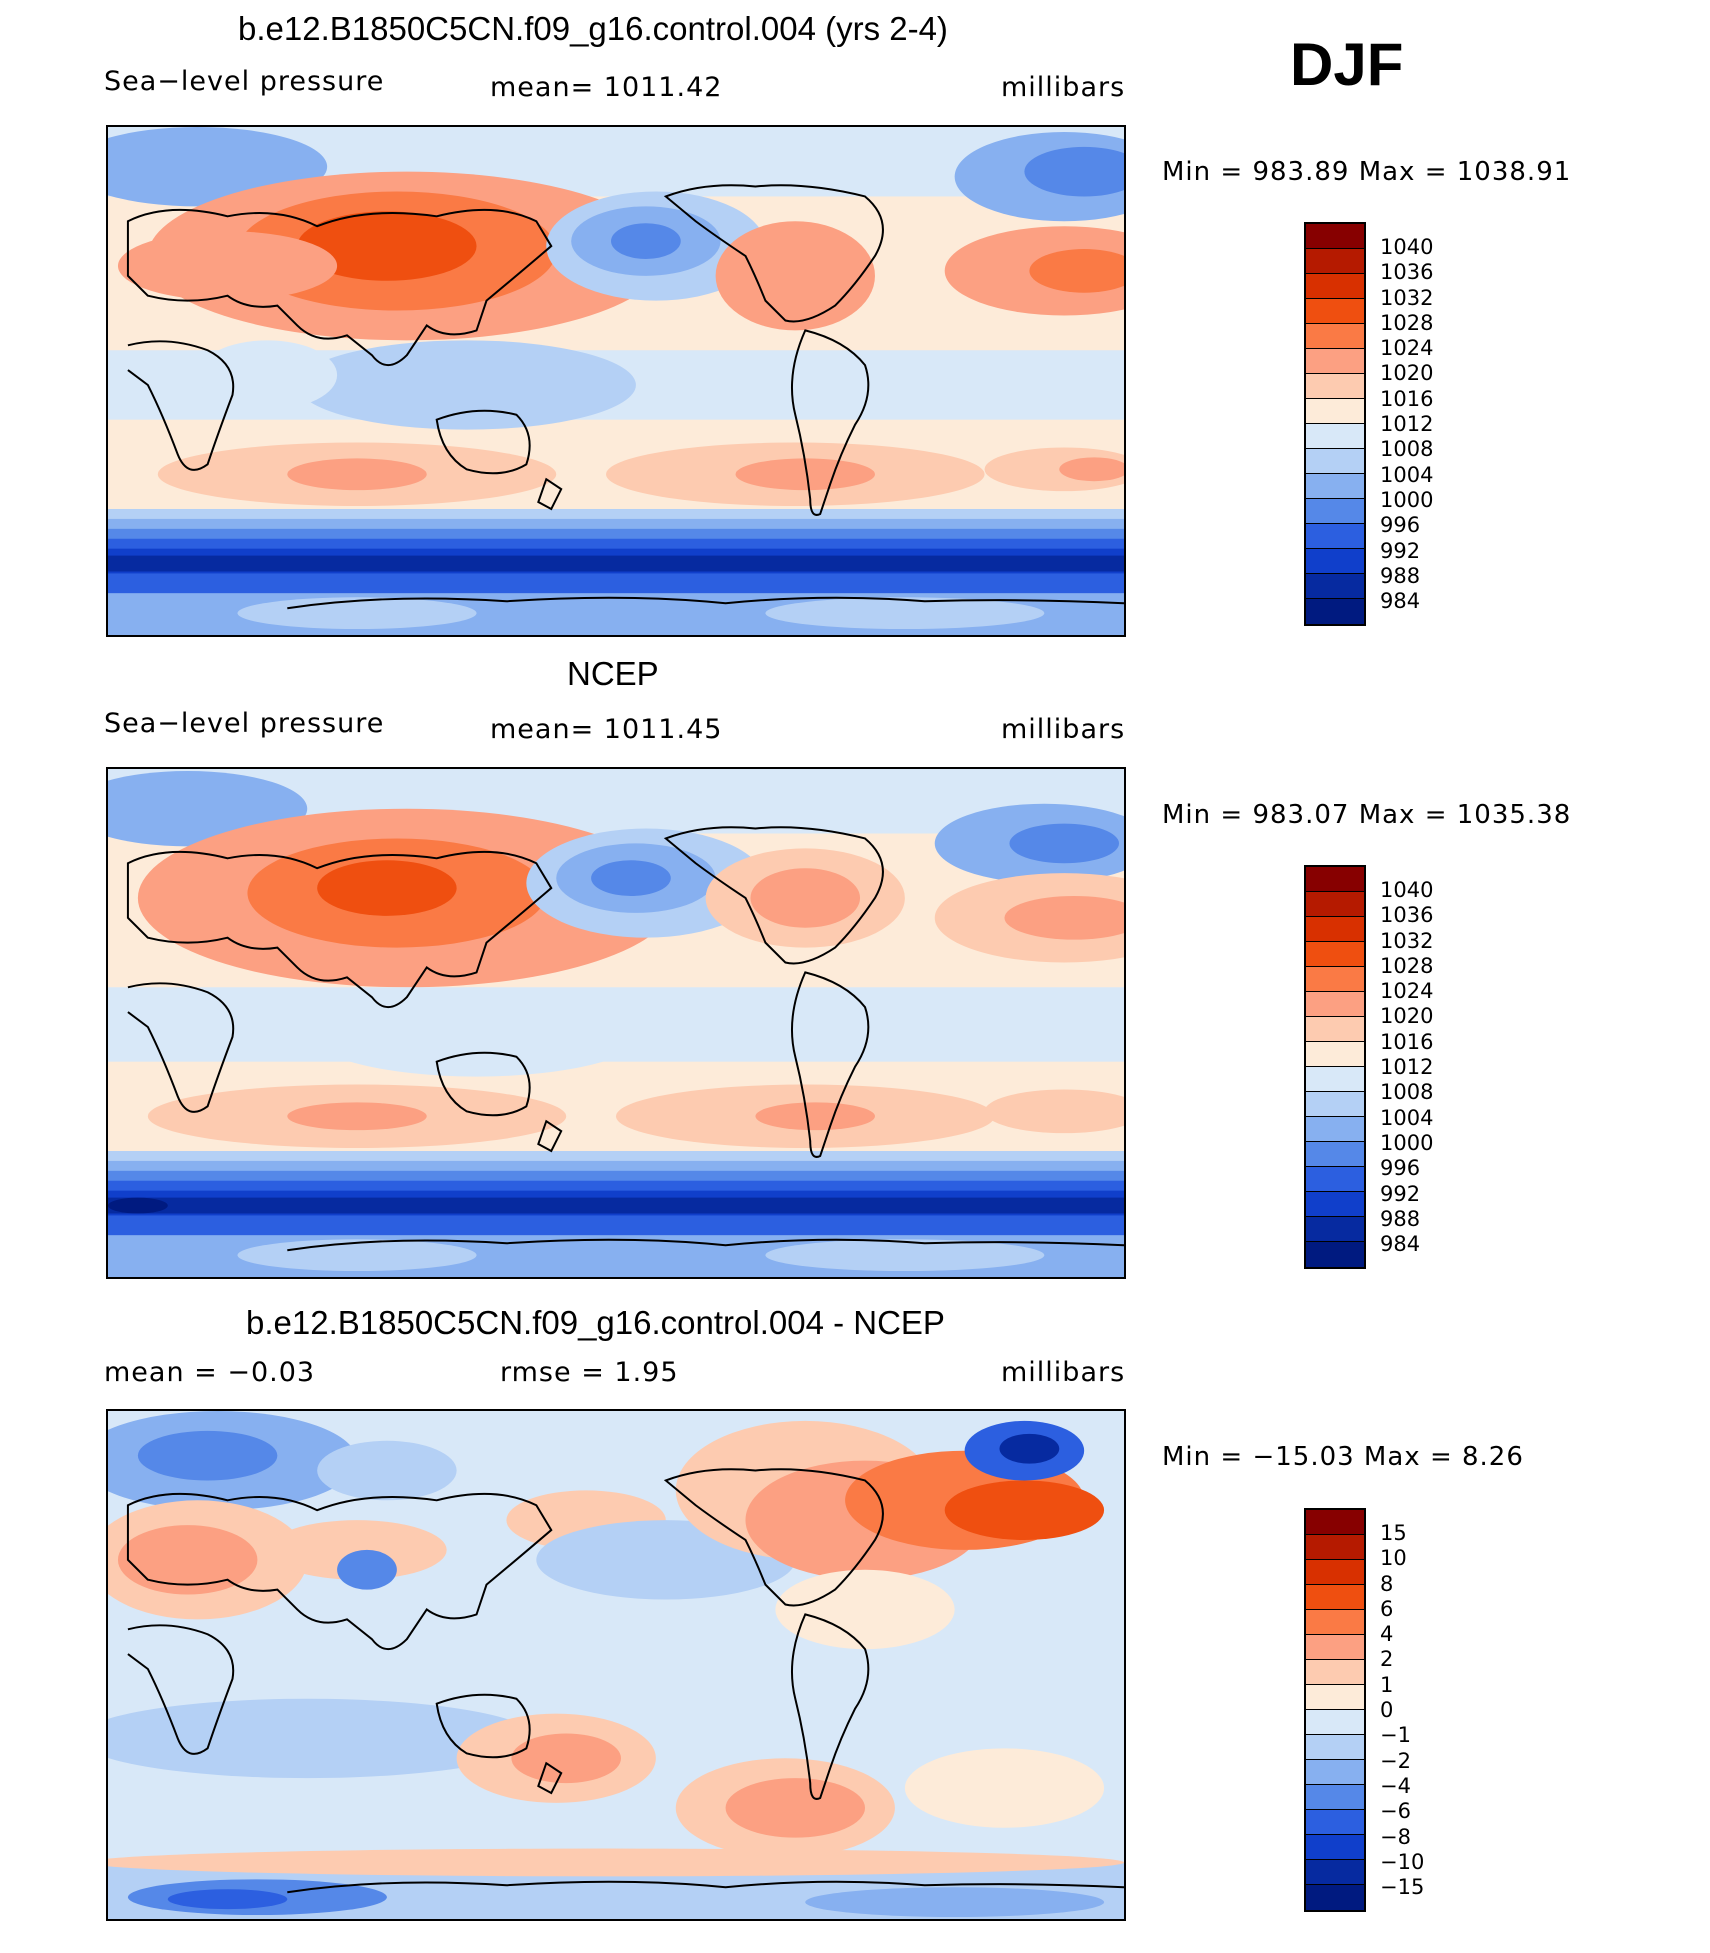 The image size is (1710, 1953). Describe the element at coordinates (1063, 729) in the screenshot. I see `panel2-units-label: millibars` at that location.